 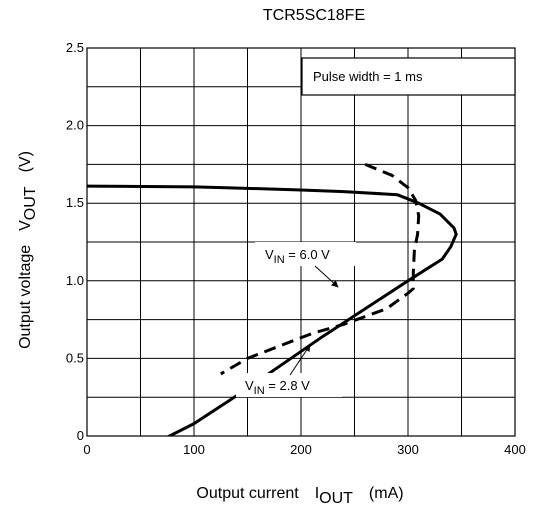 I want to click on x-axis-label-sub: OUT, so click(x=336, y=498).